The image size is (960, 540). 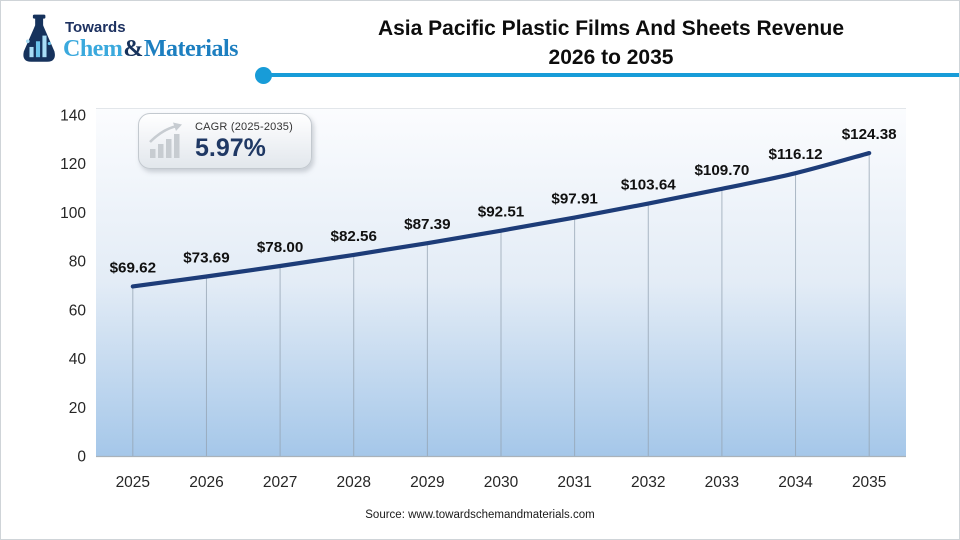 What do you see at coordinates (206, 258) in the screenshot?
I see `data-label: $73.69` at bounding box center [206, 258].